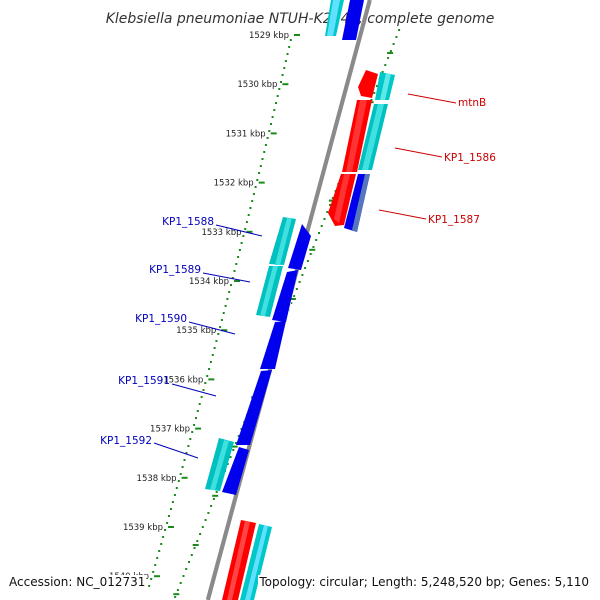 The height and width of the screenshot is (600, 600). Describe the element at coordinates (161, 319) in the screenshot. I see `label-kp1-1590: KP1_1590` at that location.